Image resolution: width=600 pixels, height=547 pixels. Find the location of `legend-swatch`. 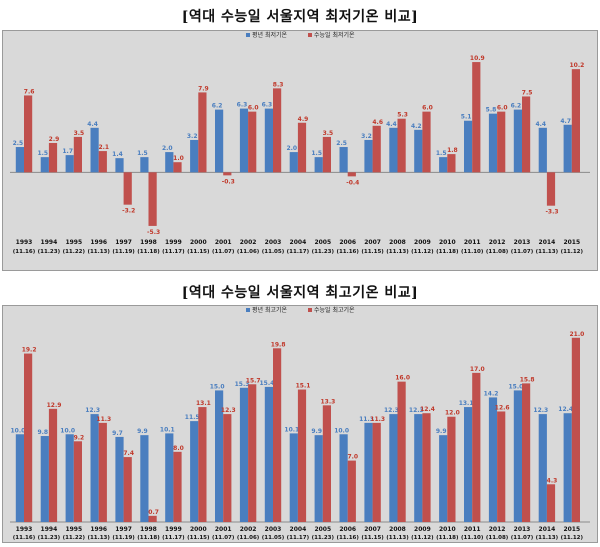

legend-swatch is located at coordinates (310, 310).